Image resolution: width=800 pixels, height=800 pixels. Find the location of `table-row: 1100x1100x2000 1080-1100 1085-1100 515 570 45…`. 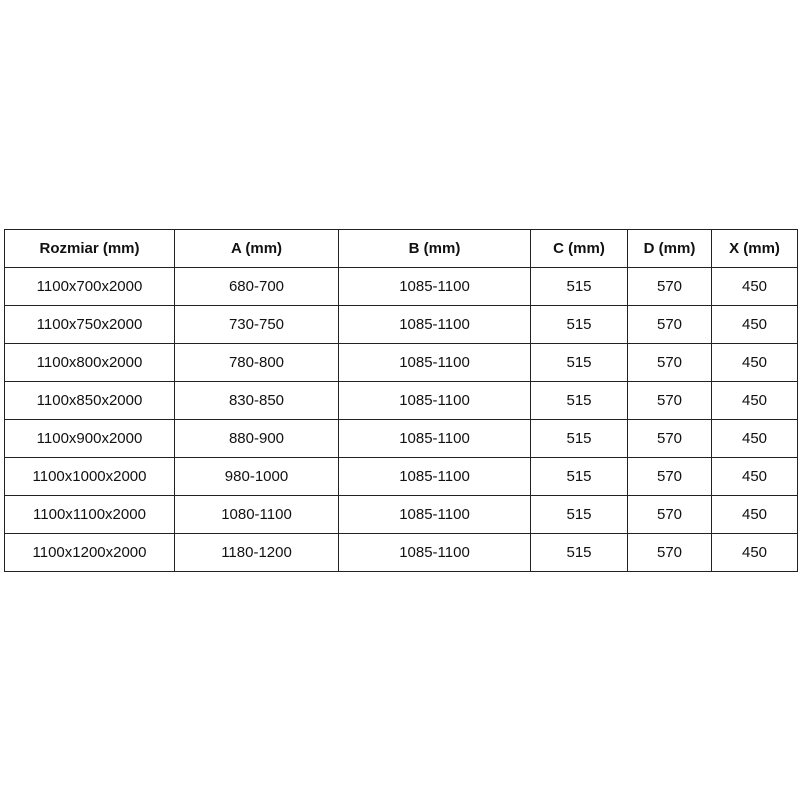

table-row: 1100x1100x2000 1080-1100 1085-1100 515 570 45… is located at coordinates (401, 514).